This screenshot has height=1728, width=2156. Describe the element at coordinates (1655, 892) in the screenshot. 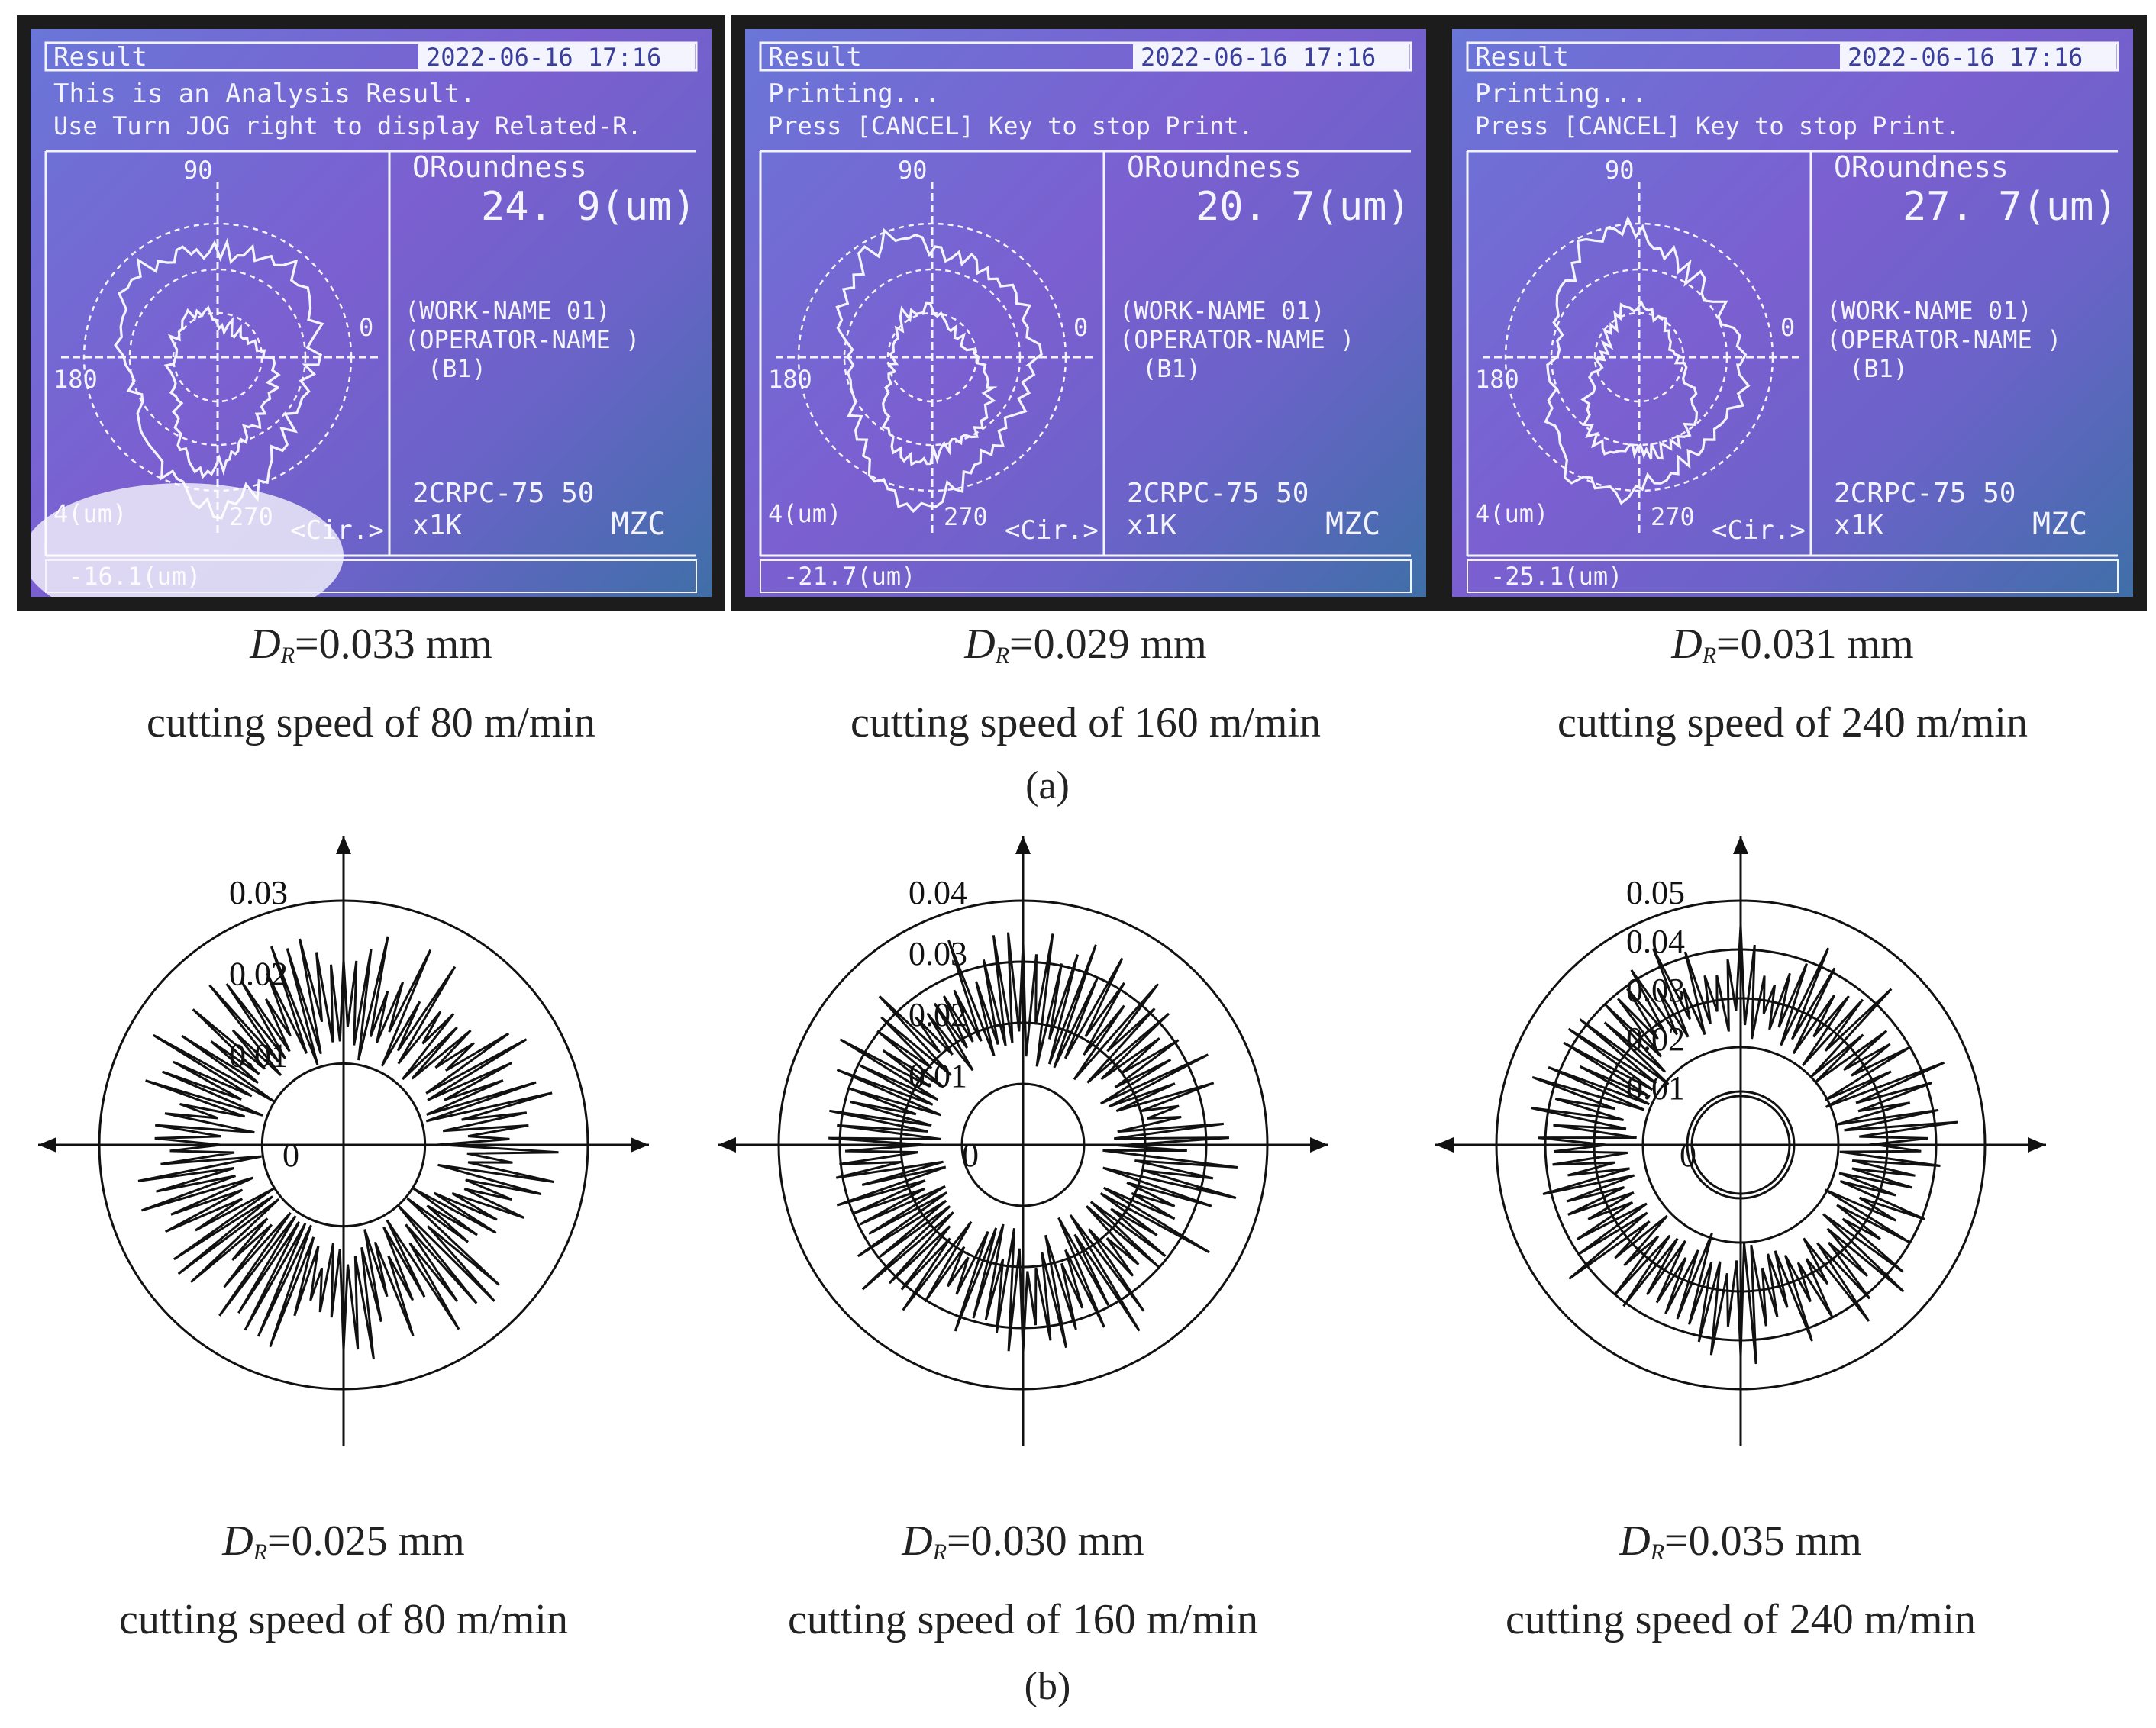

I see `radial-tick-label: 0.05` at that location.